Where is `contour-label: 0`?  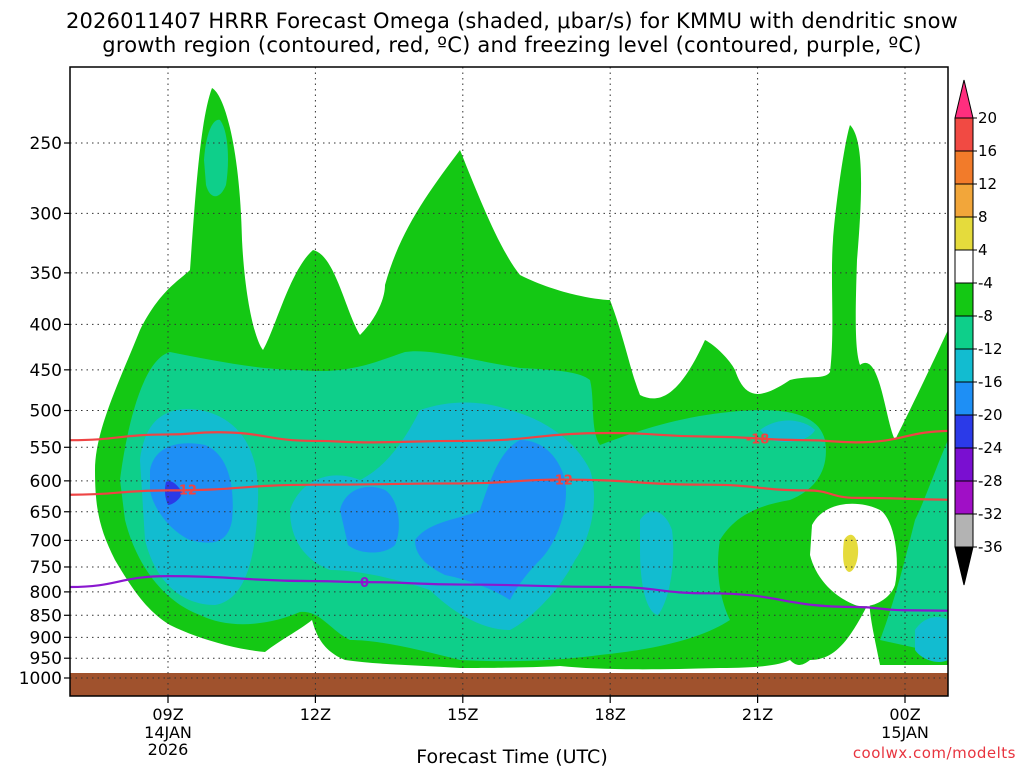
contour-label: 0 is located at coordinates (364, 583).